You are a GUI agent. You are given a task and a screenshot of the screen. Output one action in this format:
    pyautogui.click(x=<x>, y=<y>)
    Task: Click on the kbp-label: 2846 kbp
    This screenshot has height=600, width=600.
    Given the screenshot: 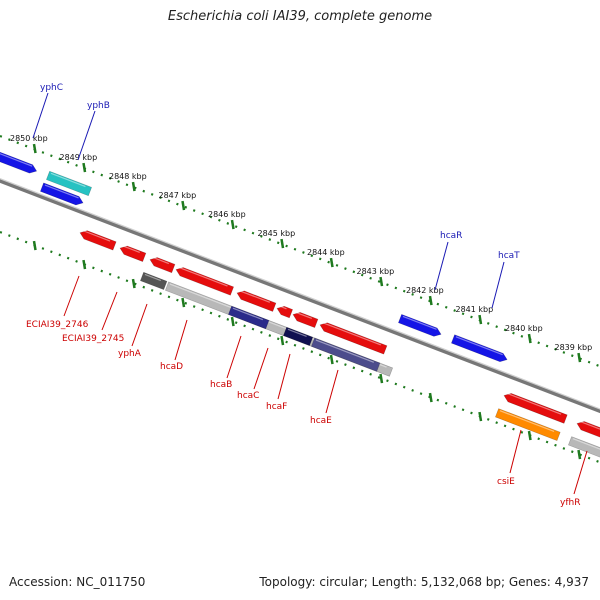 What is the action you would take?
    pyautogui.click(x=227, y=214)
    